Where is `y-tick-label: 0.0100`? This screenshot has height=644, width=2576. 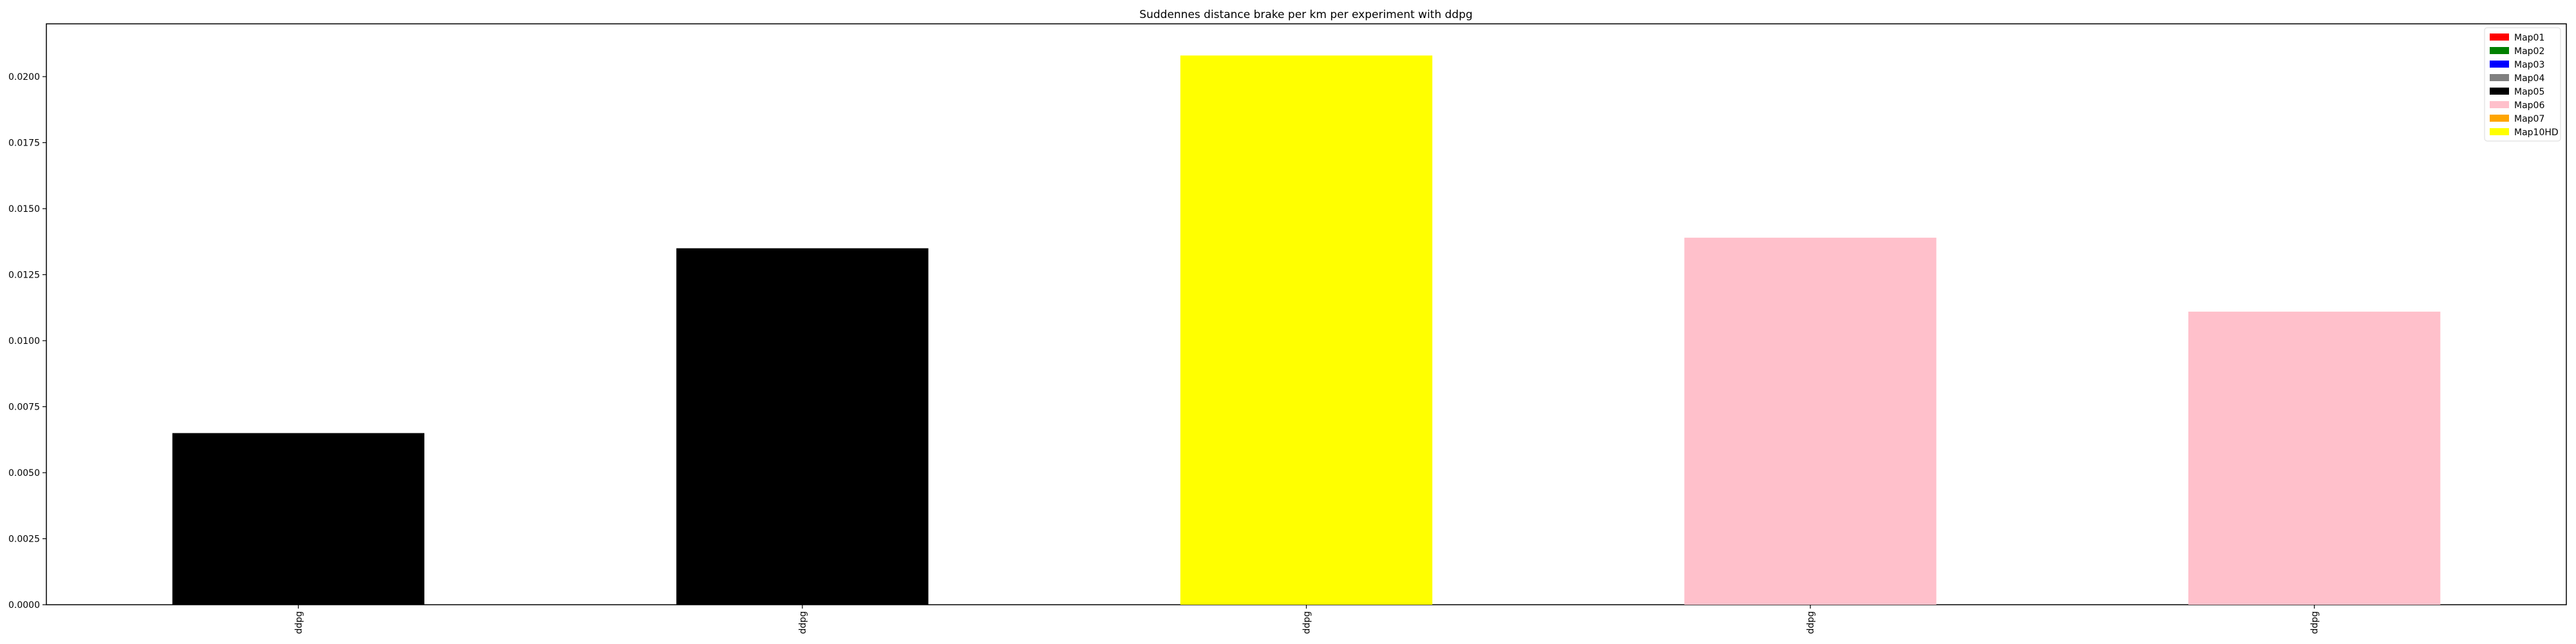
y-tick-label: 0.0100 is located at coordinates (24, 341).